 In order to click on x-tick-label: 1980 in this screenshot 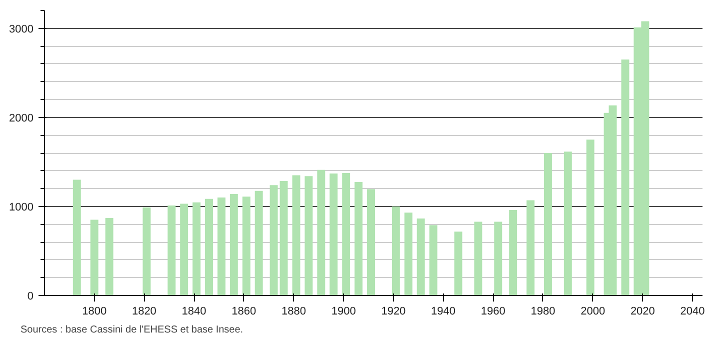, I will do `click(543, 312)`.